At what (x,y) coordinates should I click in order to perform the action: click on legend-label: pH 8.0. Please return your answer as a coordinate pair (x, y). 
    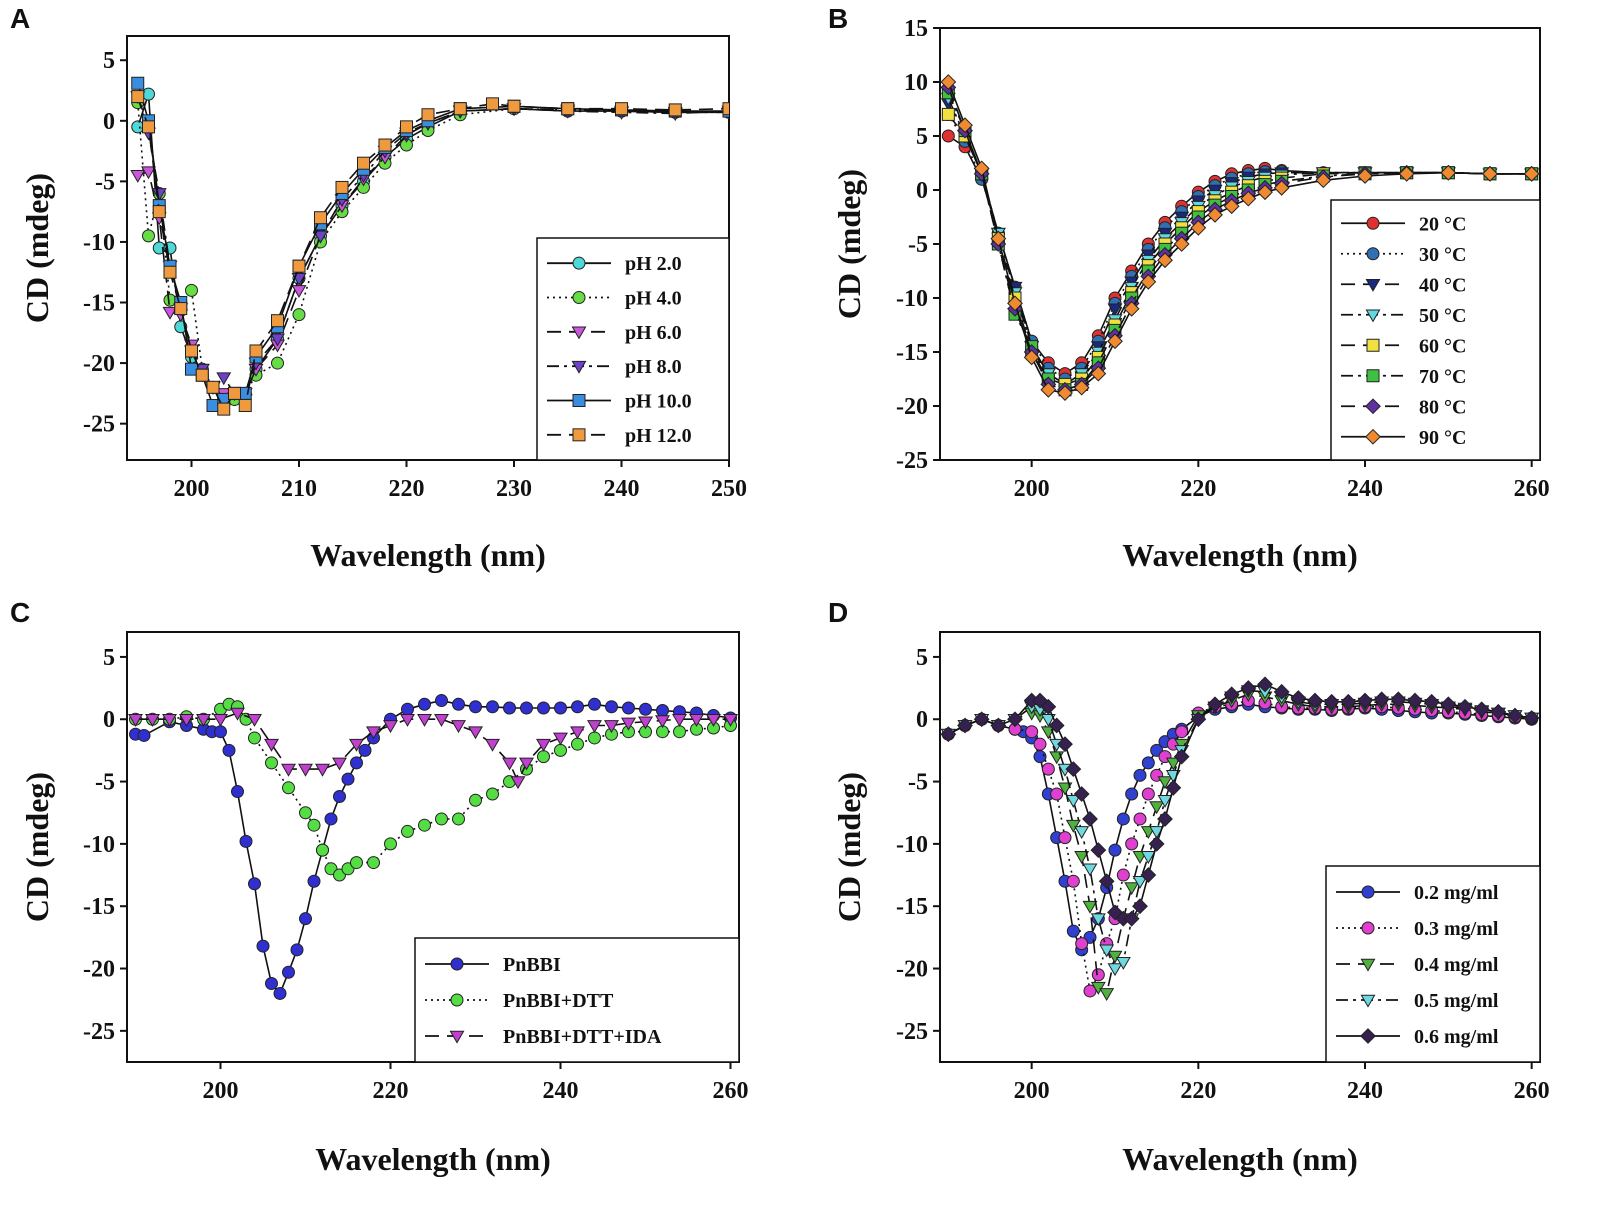
    Looking at the image, I should click on (653, 367).